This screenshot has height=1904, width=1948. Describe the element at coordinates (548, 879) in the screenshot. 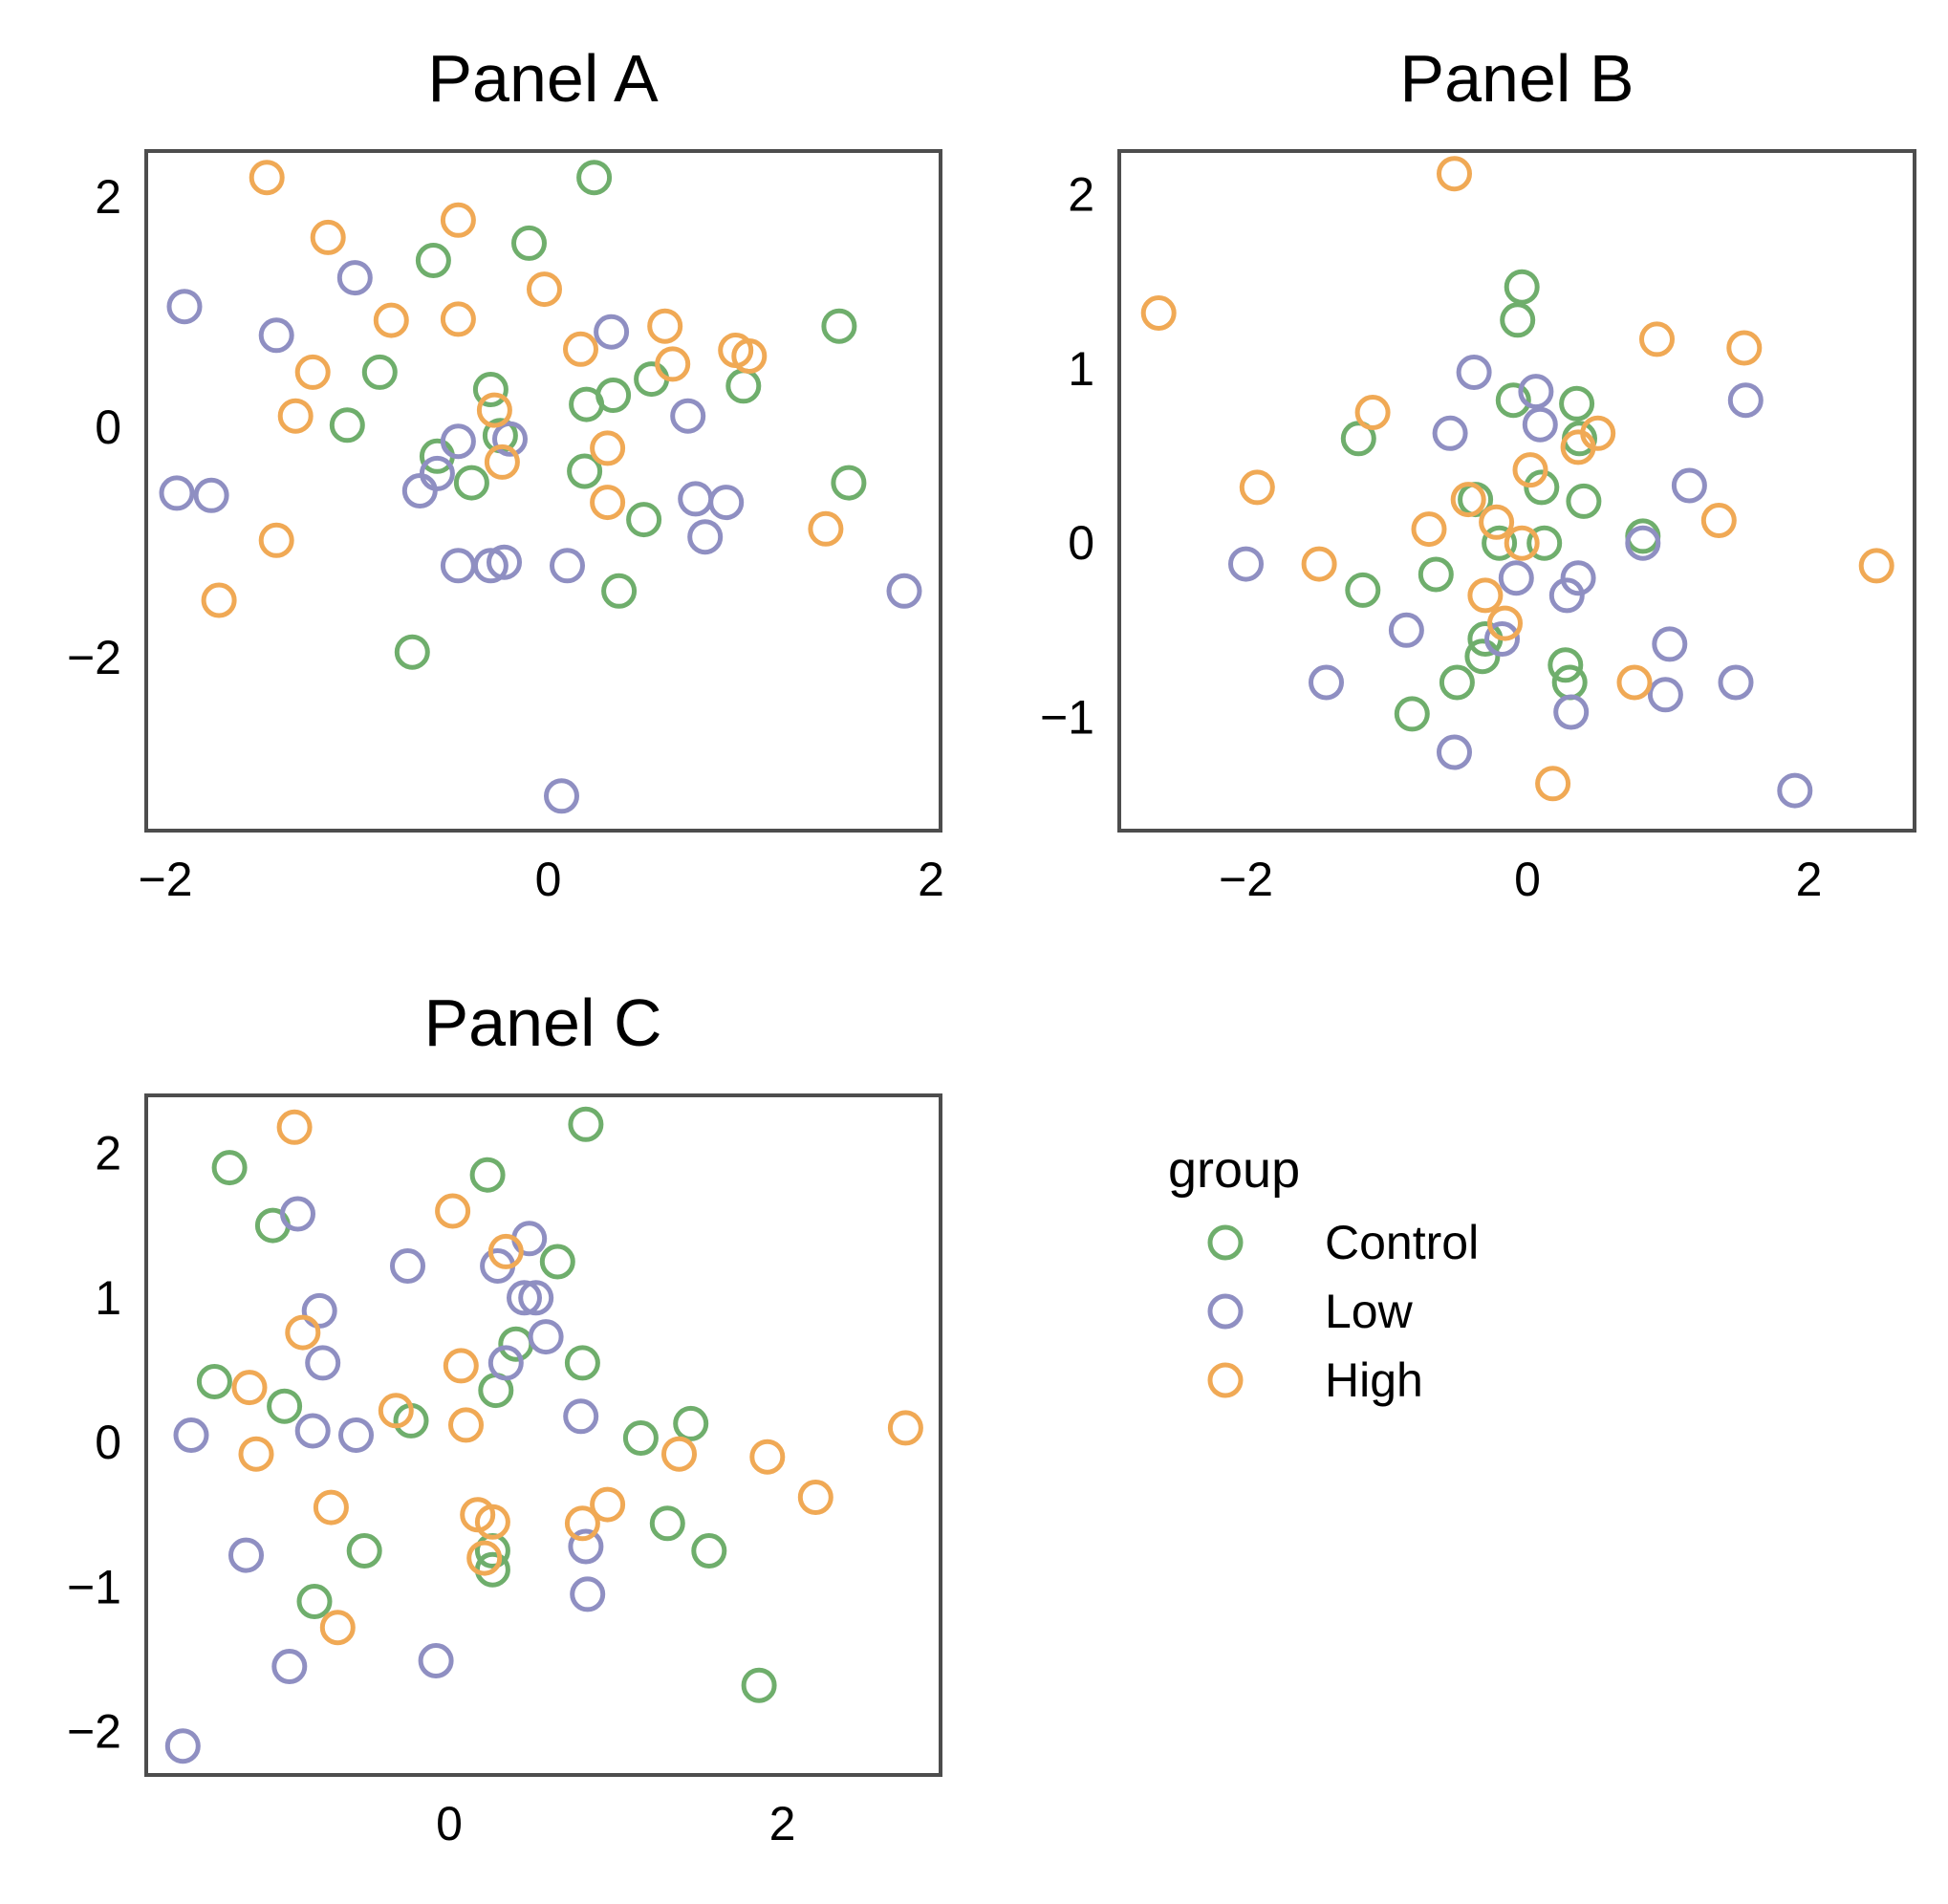

I see `x-tick-label: 0` at that location.